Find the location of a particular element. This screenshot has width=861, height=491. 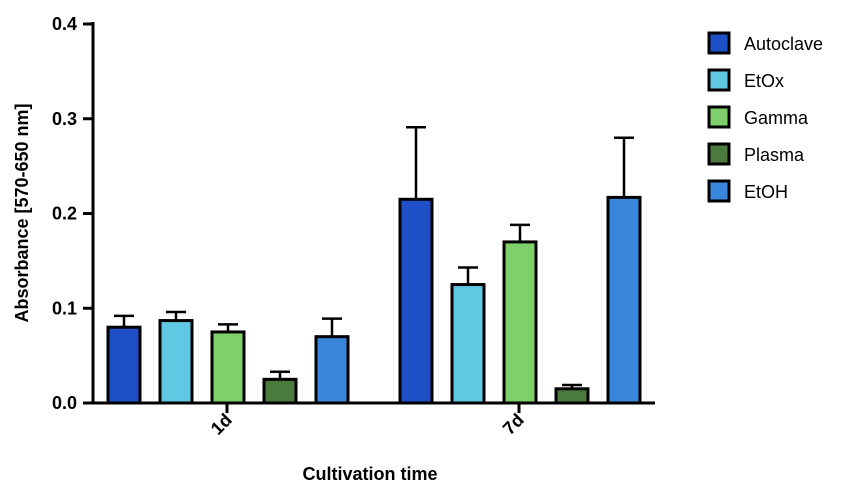

bar-etox-7d is located at coordinates (468, 344).